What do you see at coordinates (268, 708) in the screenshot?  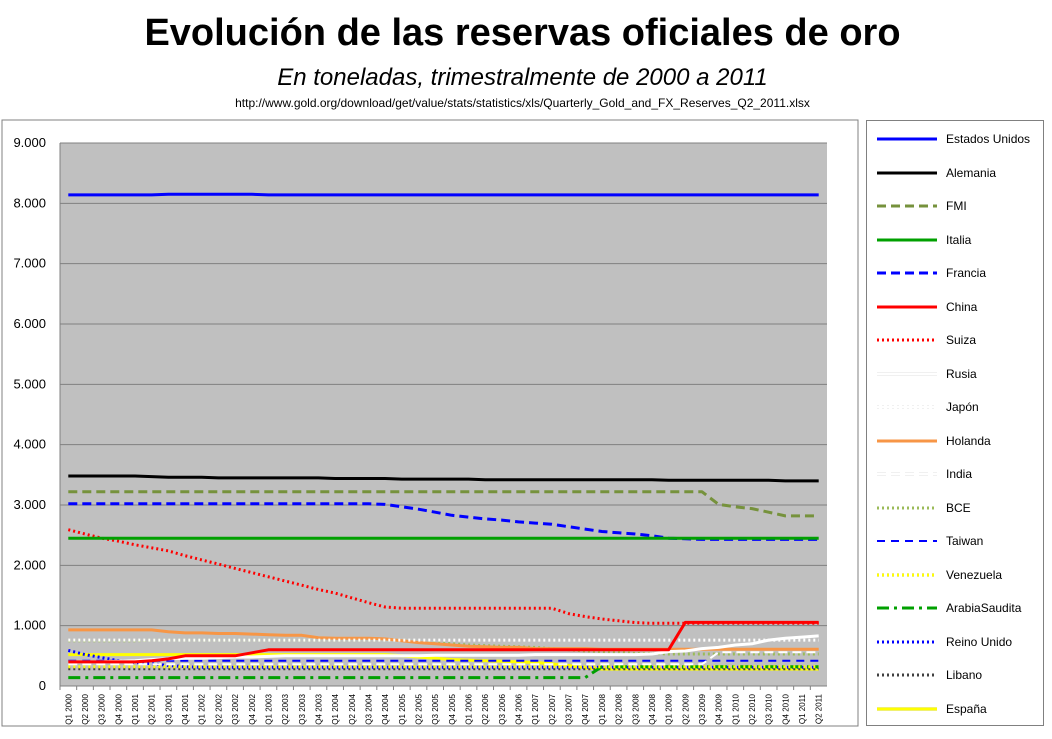 I see `x-tick-label: Q1 2003` at bounding box center [268, 708].